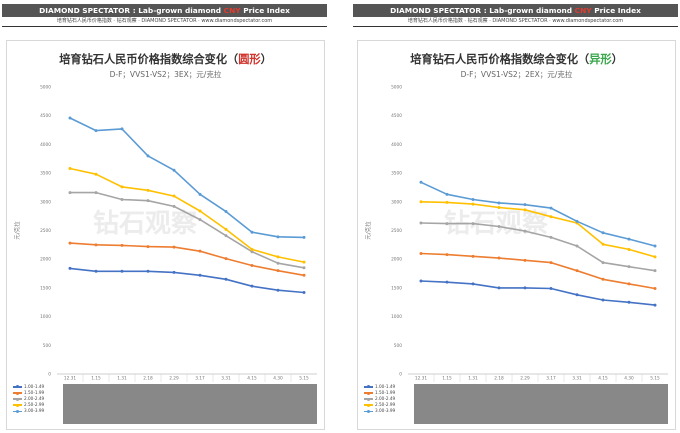  I want to click on x-tick-label: 3.31, so click(577, 379).